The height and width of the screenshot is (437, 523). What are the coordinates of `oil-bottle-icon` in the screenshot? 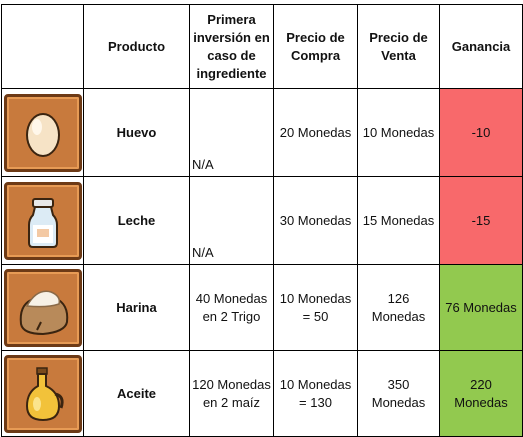 It's located at (42, 393).